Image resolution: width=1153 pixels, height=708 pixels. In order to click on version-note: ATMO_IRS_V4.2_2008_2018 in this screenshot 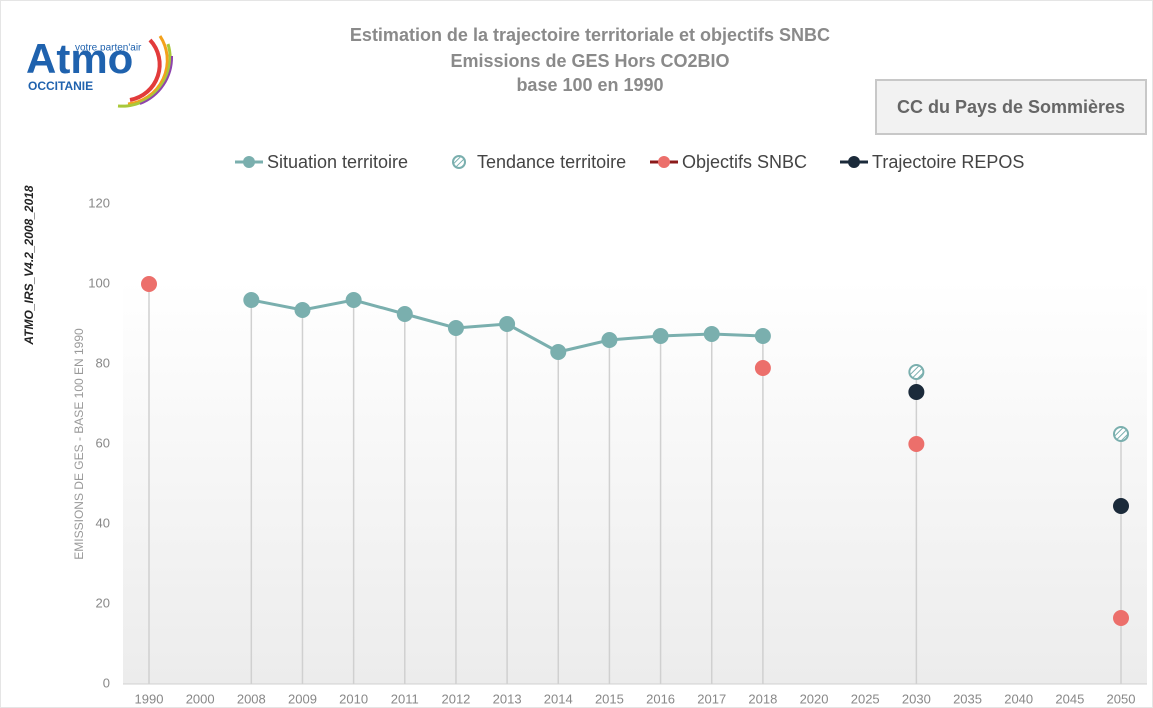, I will do `click(29, 265)`.